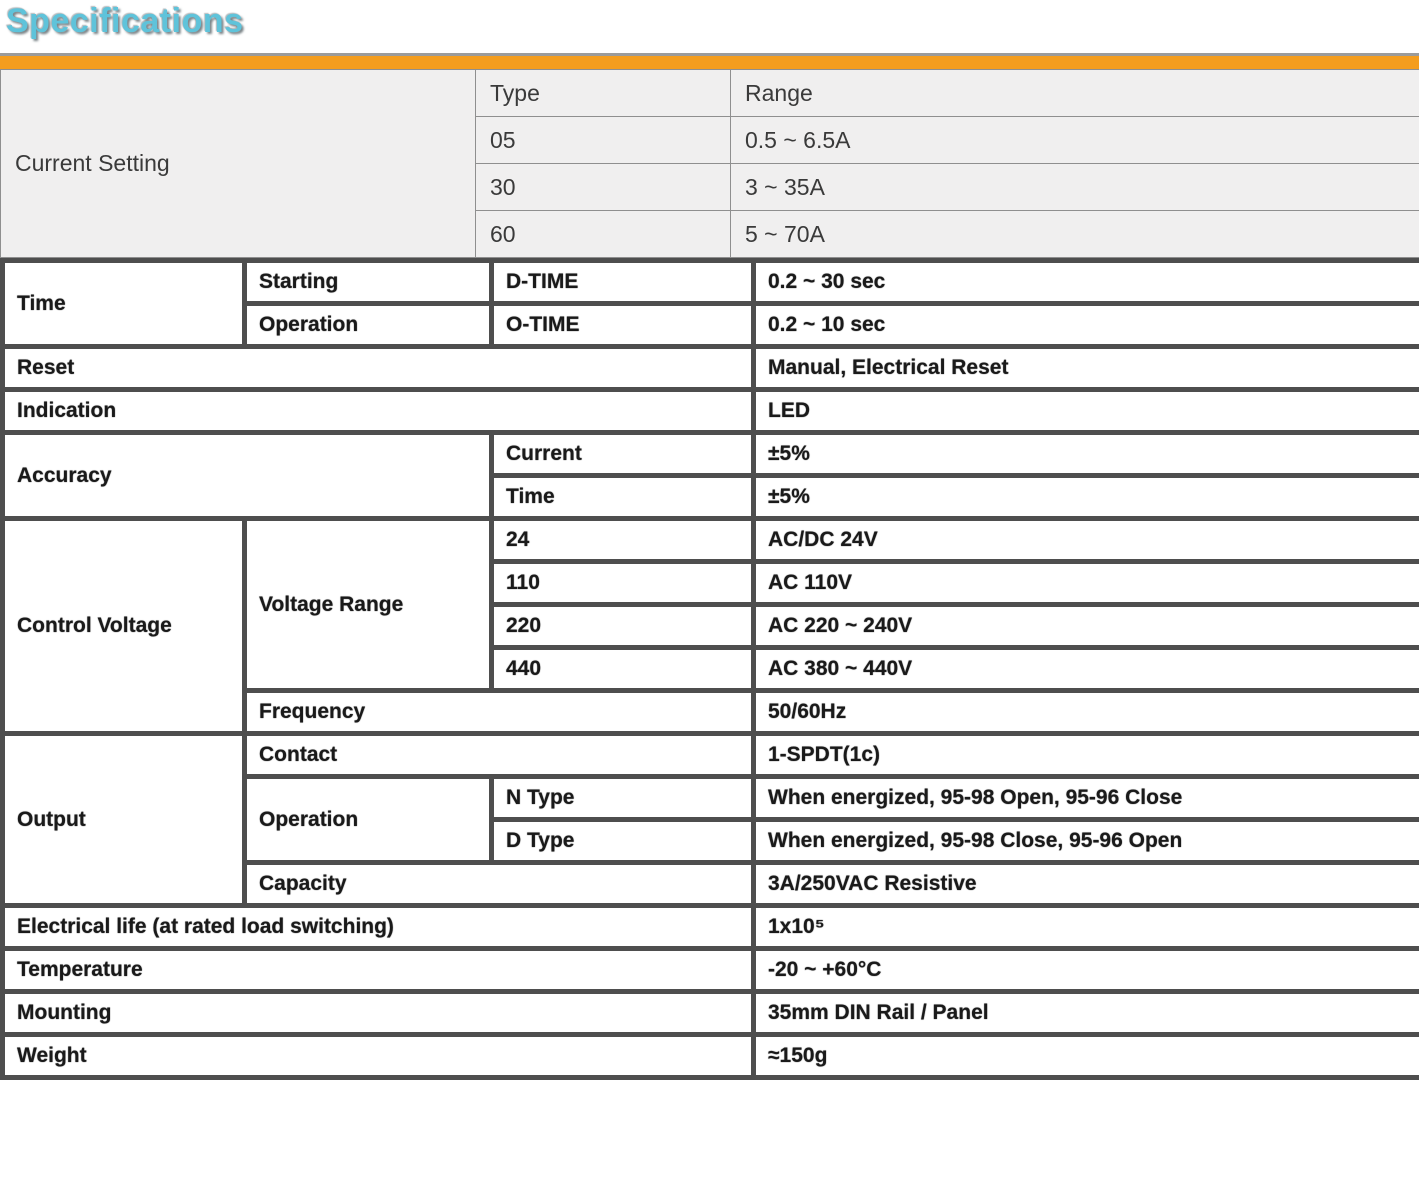 The height and width of the screenshot is (1183, 1419). Describe the element at coordinates (368, 605) in the screenshot. I see `voltage-range-label: Voltage Range` at that location.